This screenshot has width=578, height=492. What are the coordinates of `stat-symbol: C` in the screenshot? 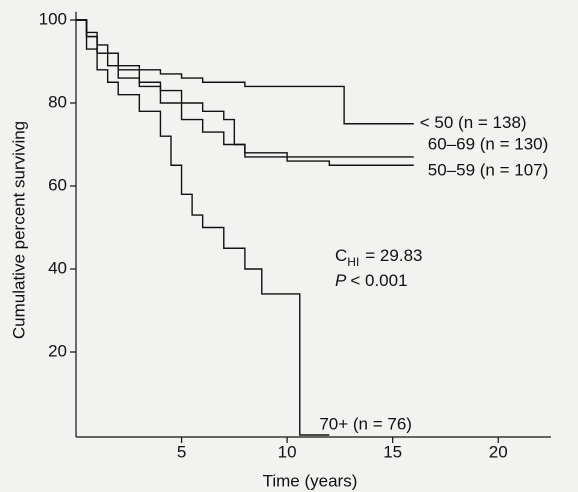 It's located at (341, 255).